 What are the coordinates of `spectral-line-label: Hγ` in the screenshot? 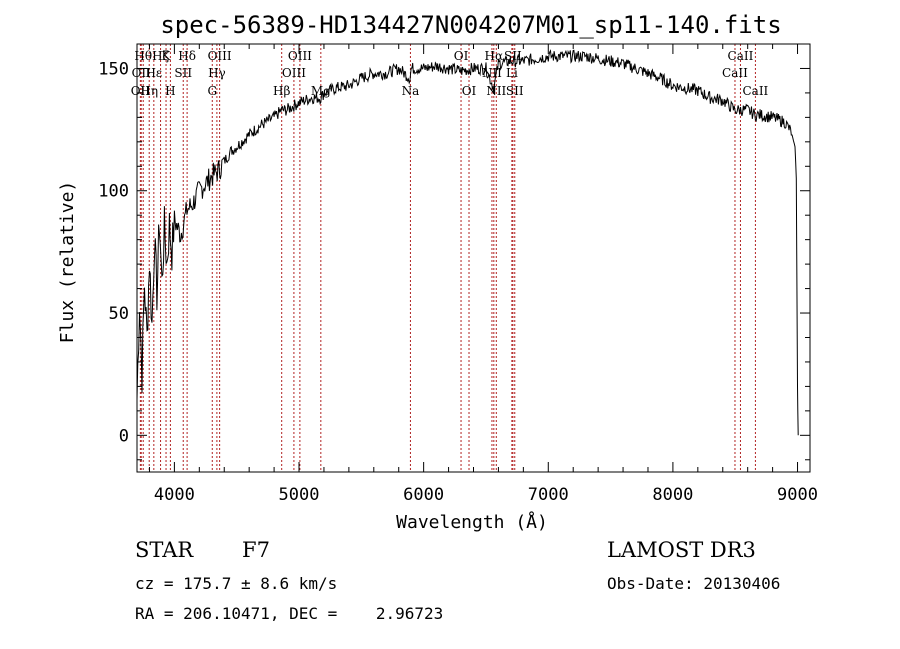 It's located at (217, 73).